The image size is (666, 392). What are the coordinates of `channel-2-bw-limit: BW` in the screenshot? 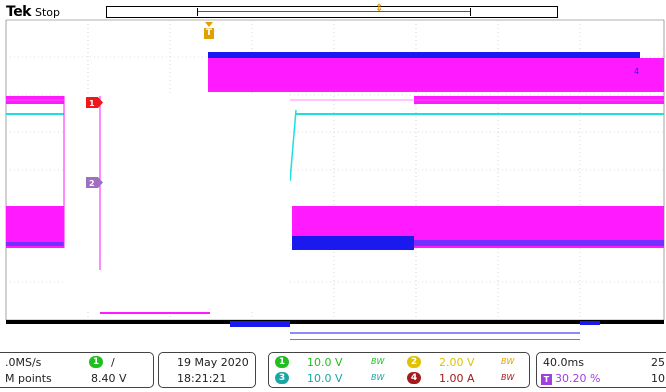 It's located at (508, 361).